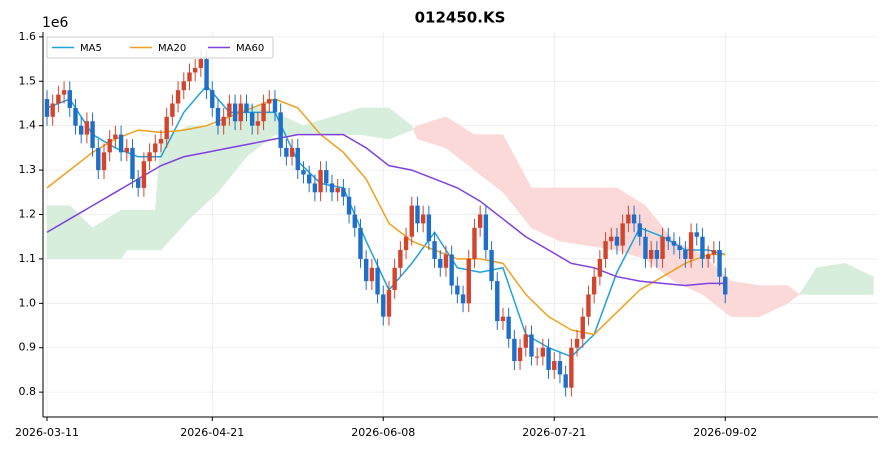 This screenshot has height=451, width=890. Describe the element at coordinates (28, 302) in the screenshot. I see `y-tick-label: 1.0` at that location.